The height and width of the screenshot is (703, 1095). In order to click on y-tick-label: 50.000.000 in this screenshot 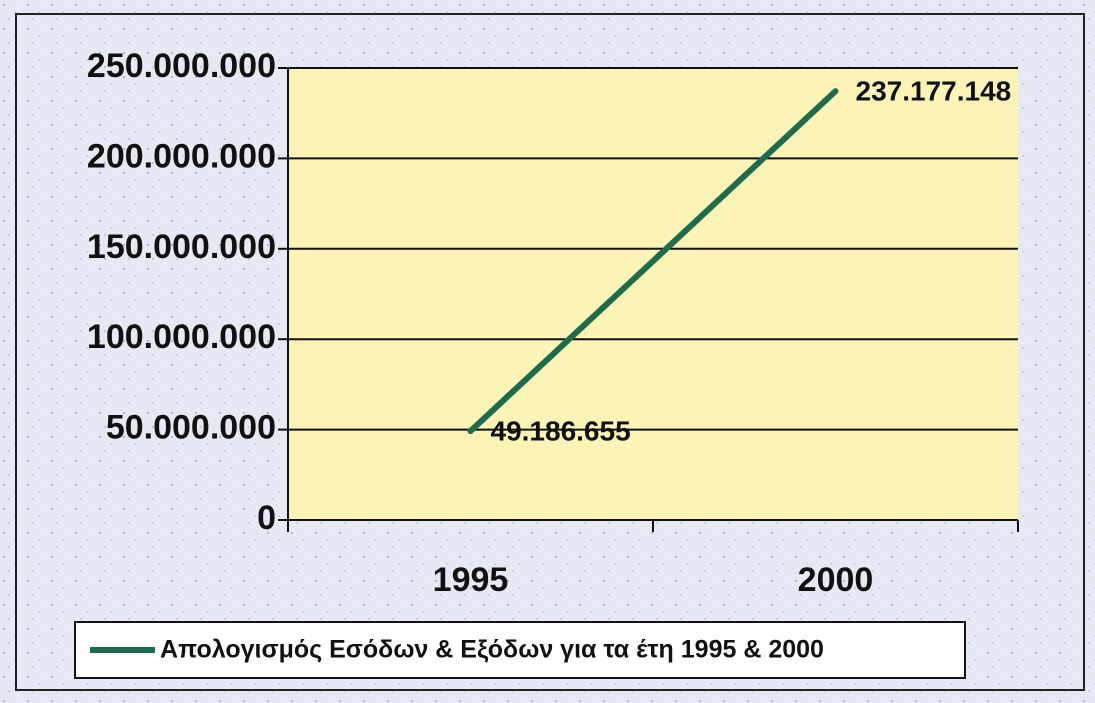, I will do `click(191, 428)`.